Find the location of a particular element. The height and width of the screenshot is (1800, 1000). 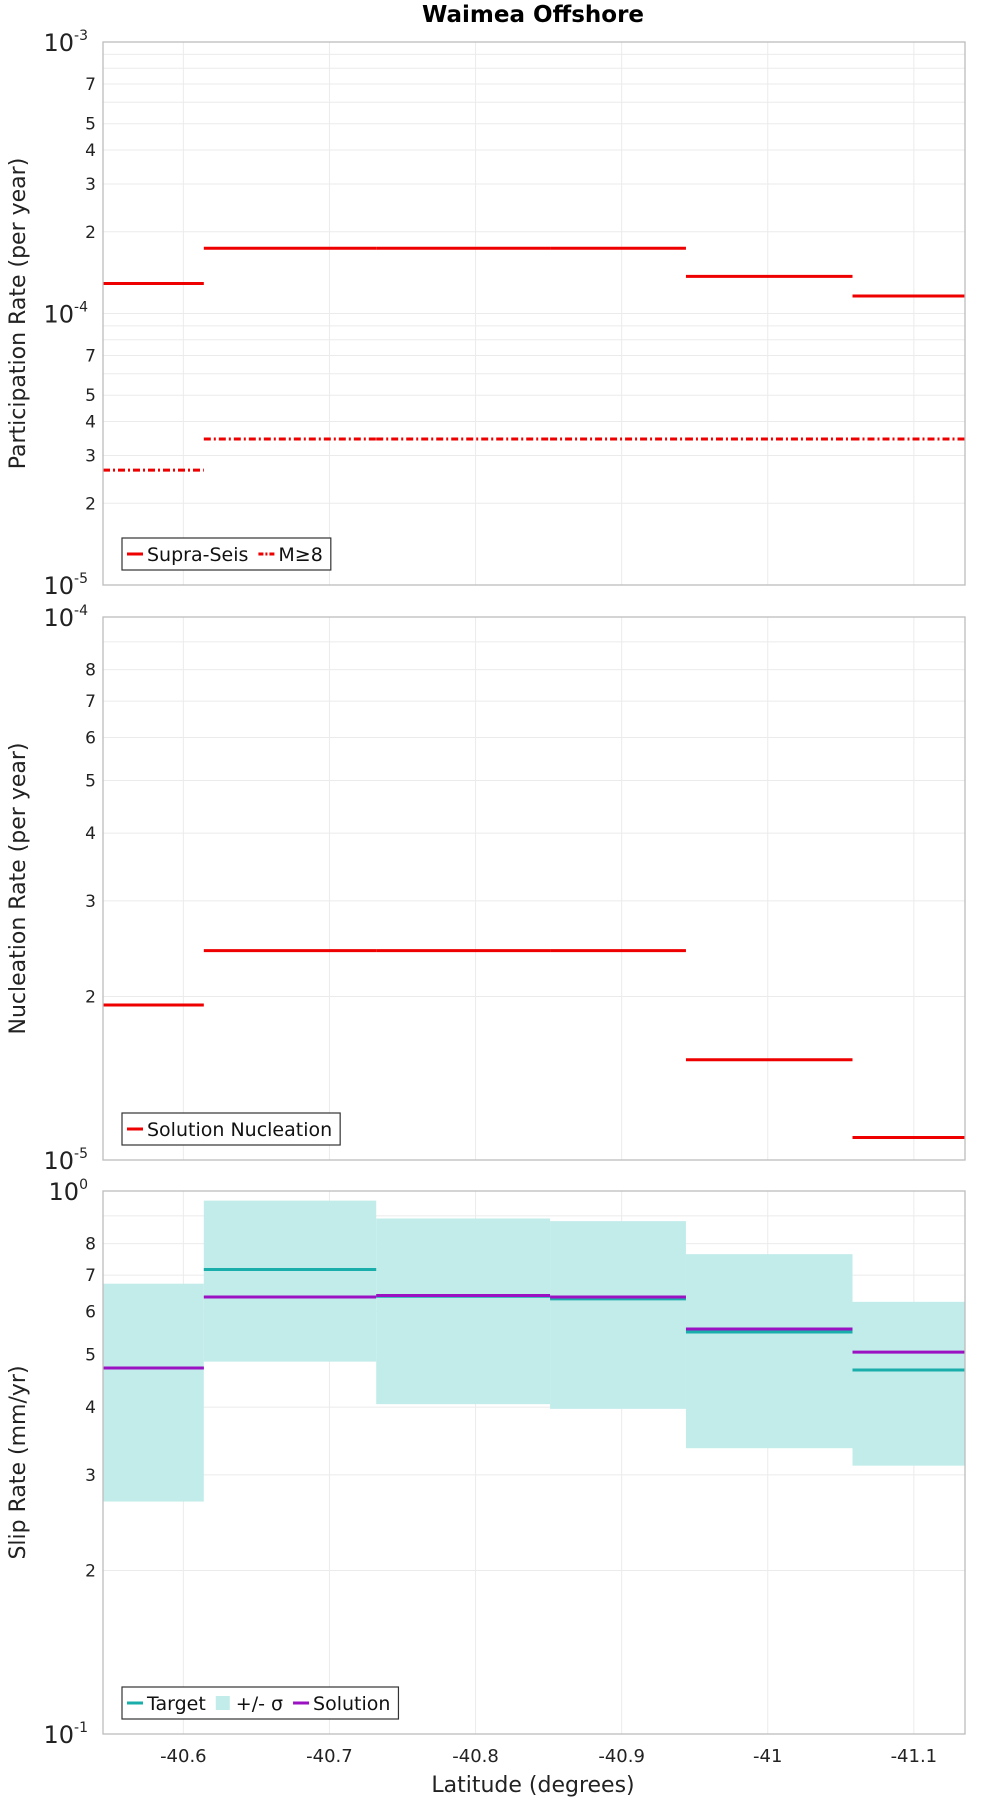

legend: Supra-Seis M≥8 is located at coordinates (226, 554).